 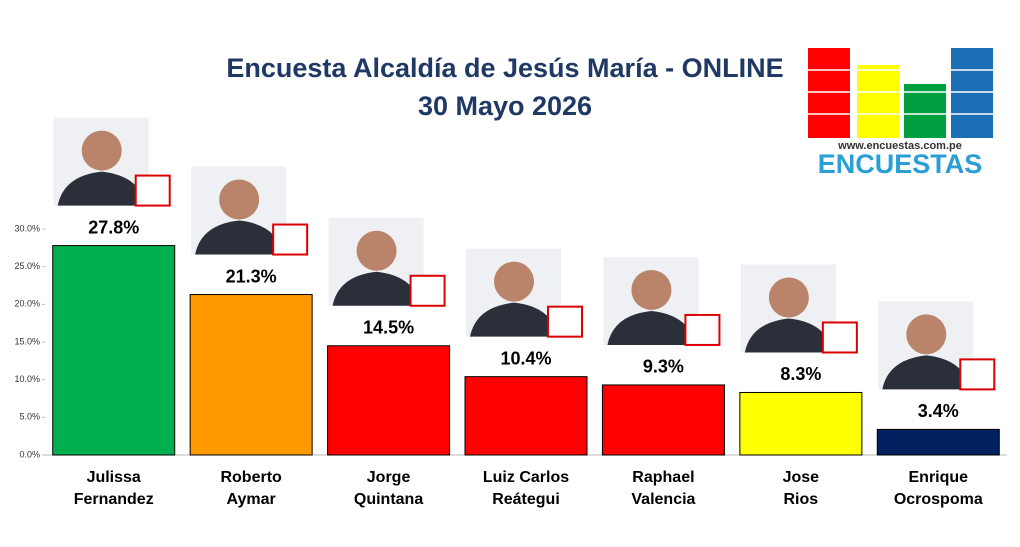 I want to click on x-tick-label: Raphael Valencia, so click(x=663, y=488).